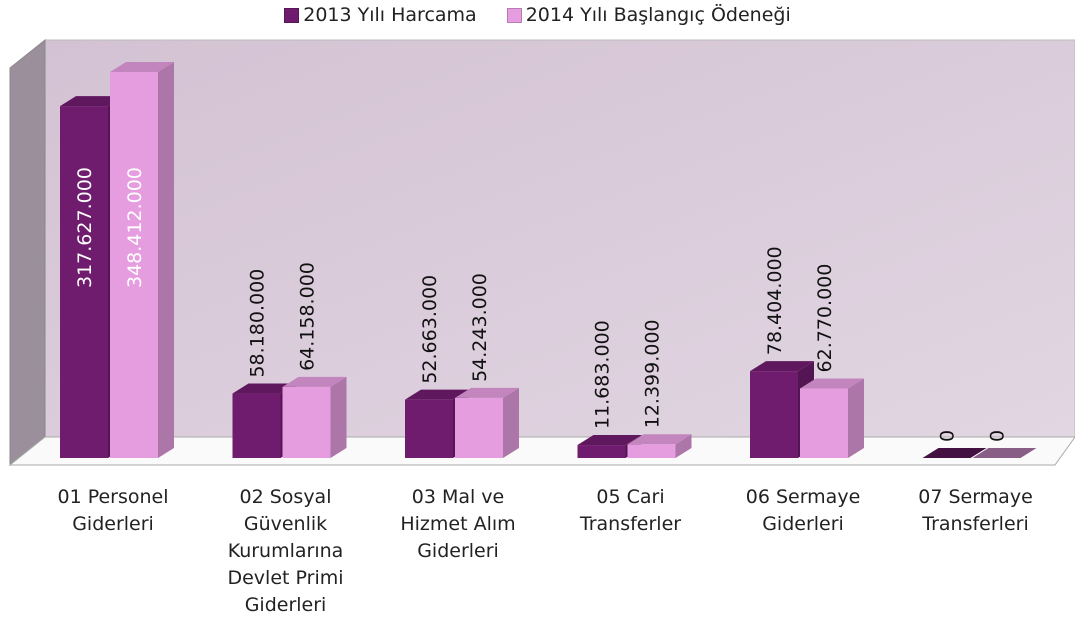 Image resolution: width=1075 pixels, height=644 pixels. What do you see at coordinates (27, 252) in the screenshot?
I see `side-wall` at bounding box center [27, 252].